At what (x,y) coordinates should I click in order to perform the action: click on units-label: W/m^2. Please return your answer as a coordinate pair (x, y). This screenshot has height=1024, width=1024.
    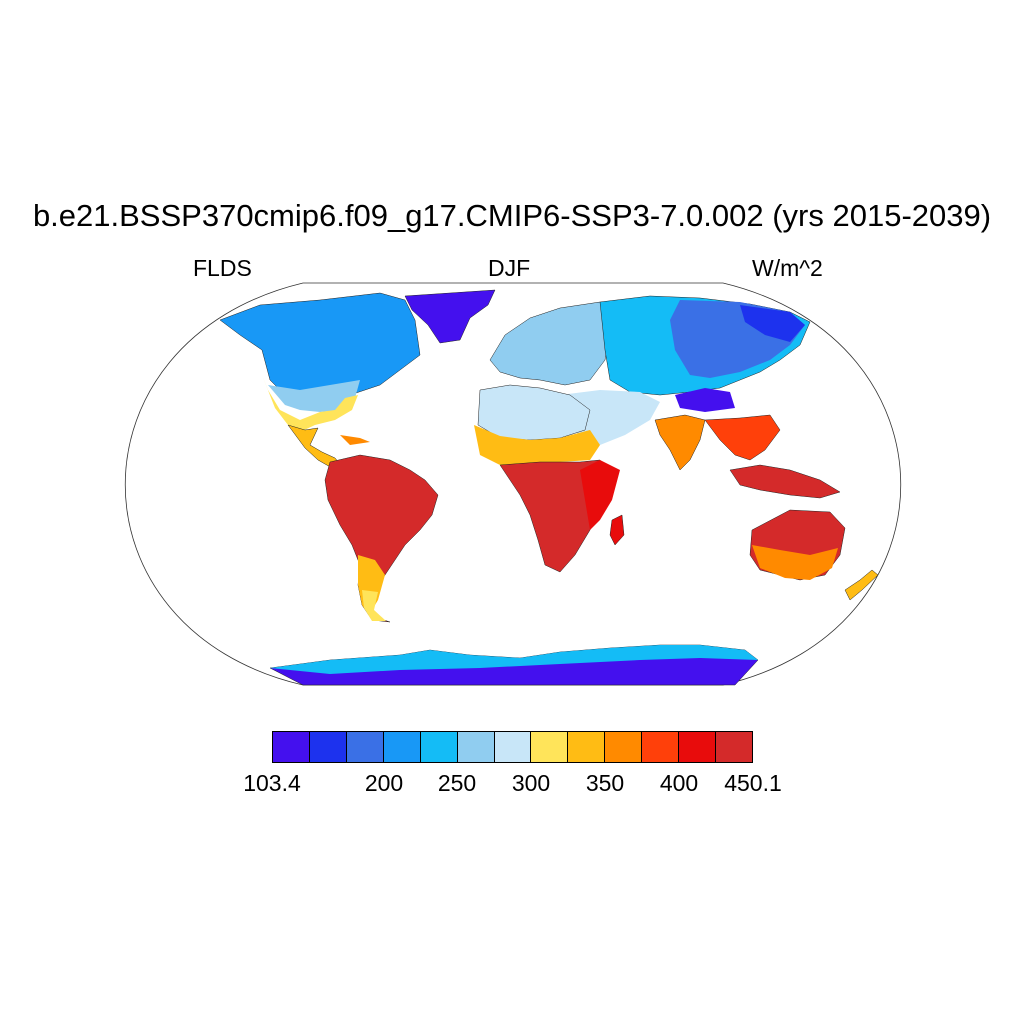
    Looking at the image, I should click on (787, 268).